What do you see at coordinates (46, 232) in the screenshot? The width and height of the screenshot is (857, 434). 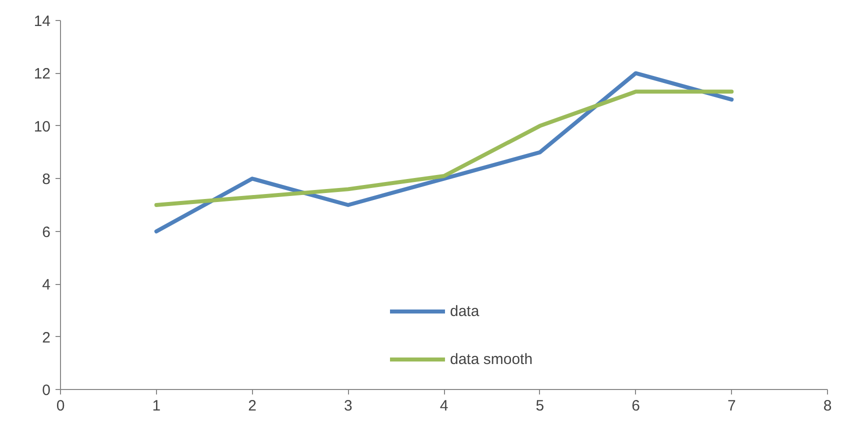 I see `y-tick-label: 6` at bounding box center [46, 232].